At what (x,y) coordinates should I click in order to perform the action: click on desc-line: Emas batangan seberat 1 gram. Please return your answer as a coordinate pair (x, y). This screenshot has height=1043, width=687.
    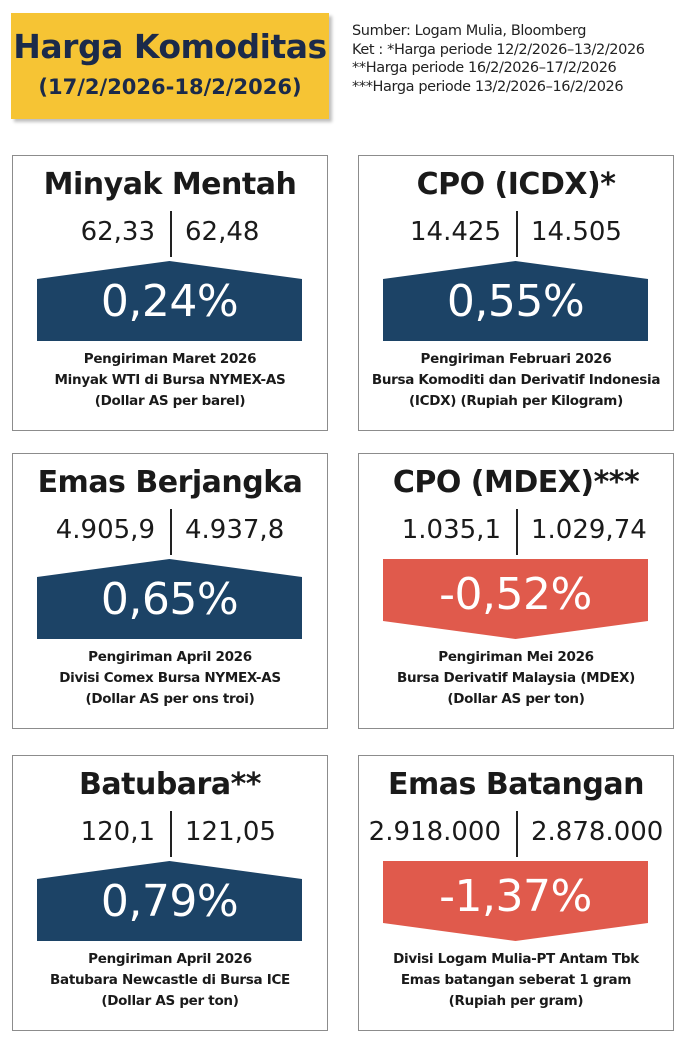
    Looking at the image, I should click on (516, 980).